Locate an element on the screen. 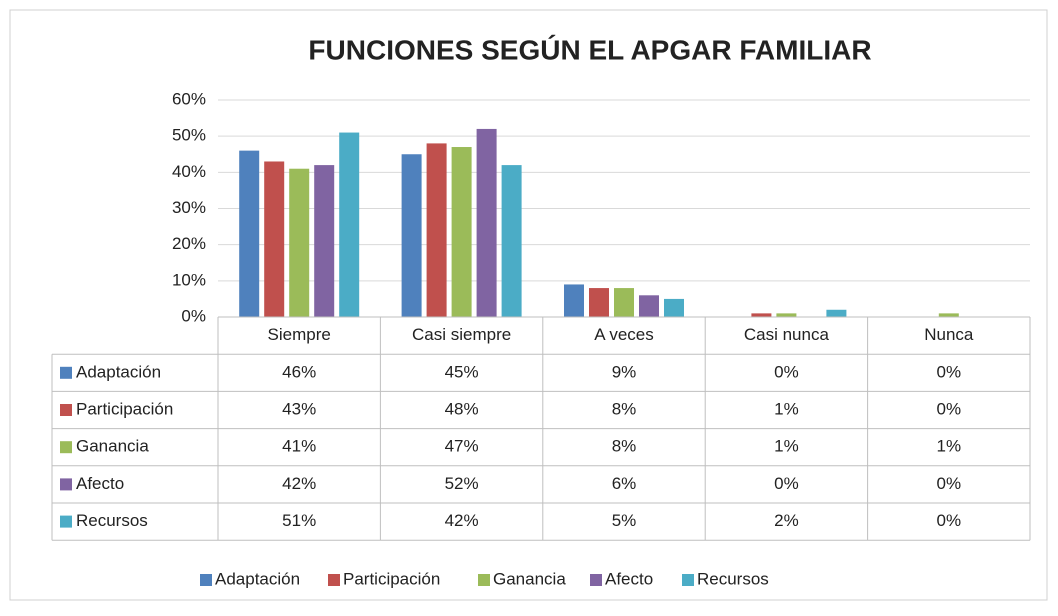  table-row-label: Recursos is located at coordinates (112, 520).